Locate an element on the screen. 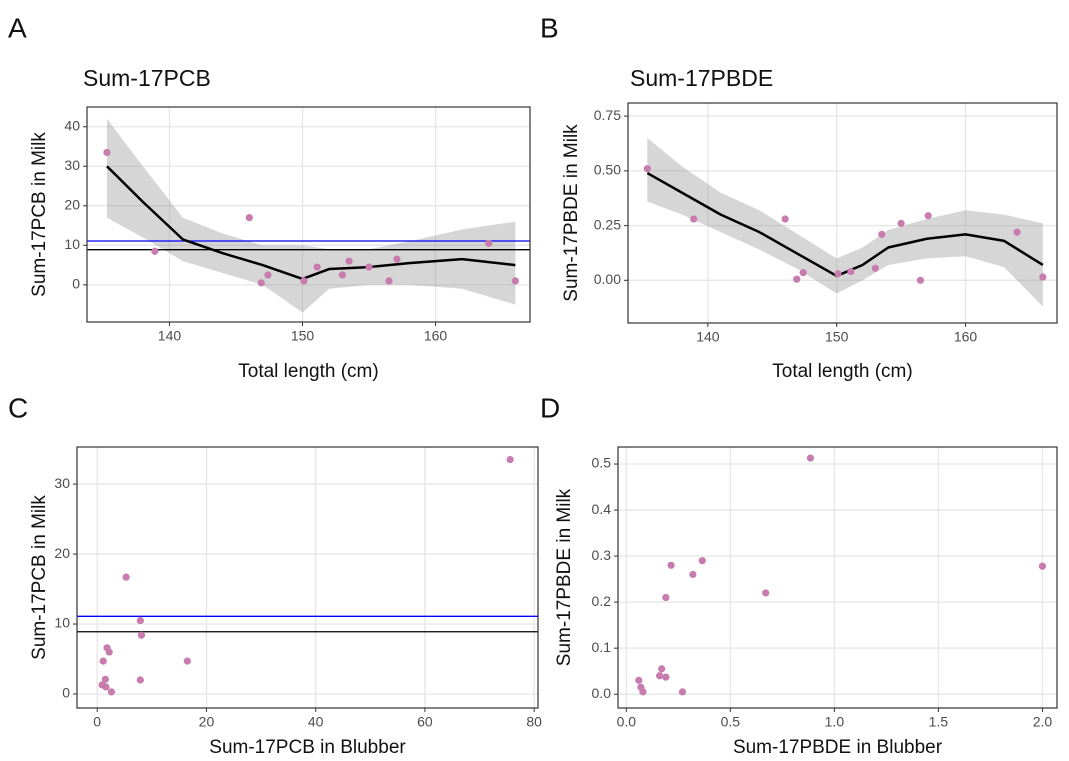 The image size is (1069, 761). panel-letter: A is located at coordinates (17, 27).